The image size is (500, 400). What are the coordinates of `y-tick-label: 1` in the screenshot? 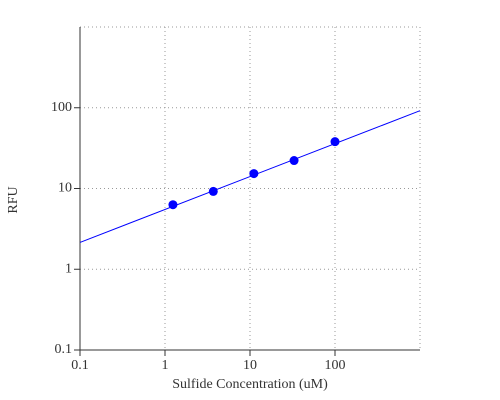 It's located at (68, 268).